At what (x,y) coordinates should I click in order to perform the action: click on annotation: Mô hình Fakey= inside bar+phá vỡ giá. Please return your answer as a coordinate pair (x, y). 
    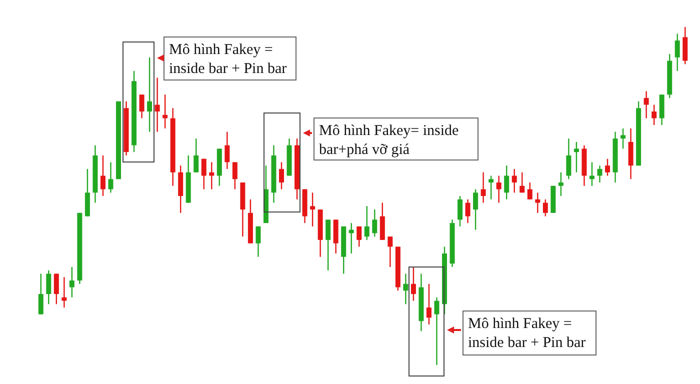
    Looking at the image, I should click on (389, 140).